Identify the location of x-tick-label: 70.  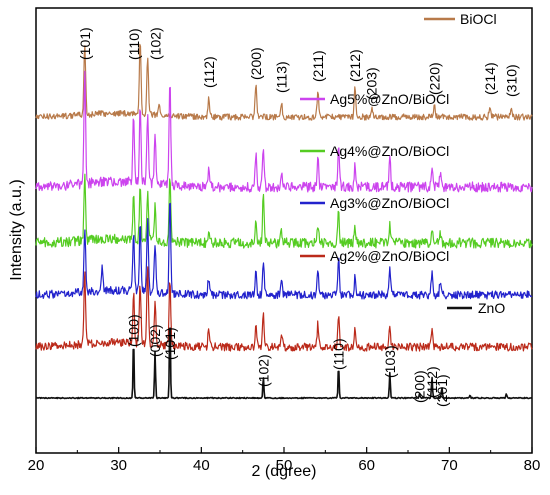
(449, 465).